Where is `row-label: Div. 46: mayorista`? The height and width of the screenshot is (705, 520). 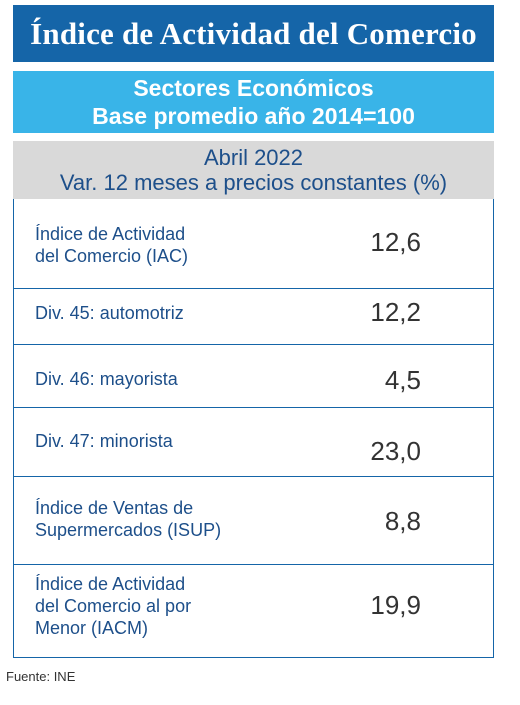
row-label: Div. 46: mayorista is located at coordinates (106, 379).